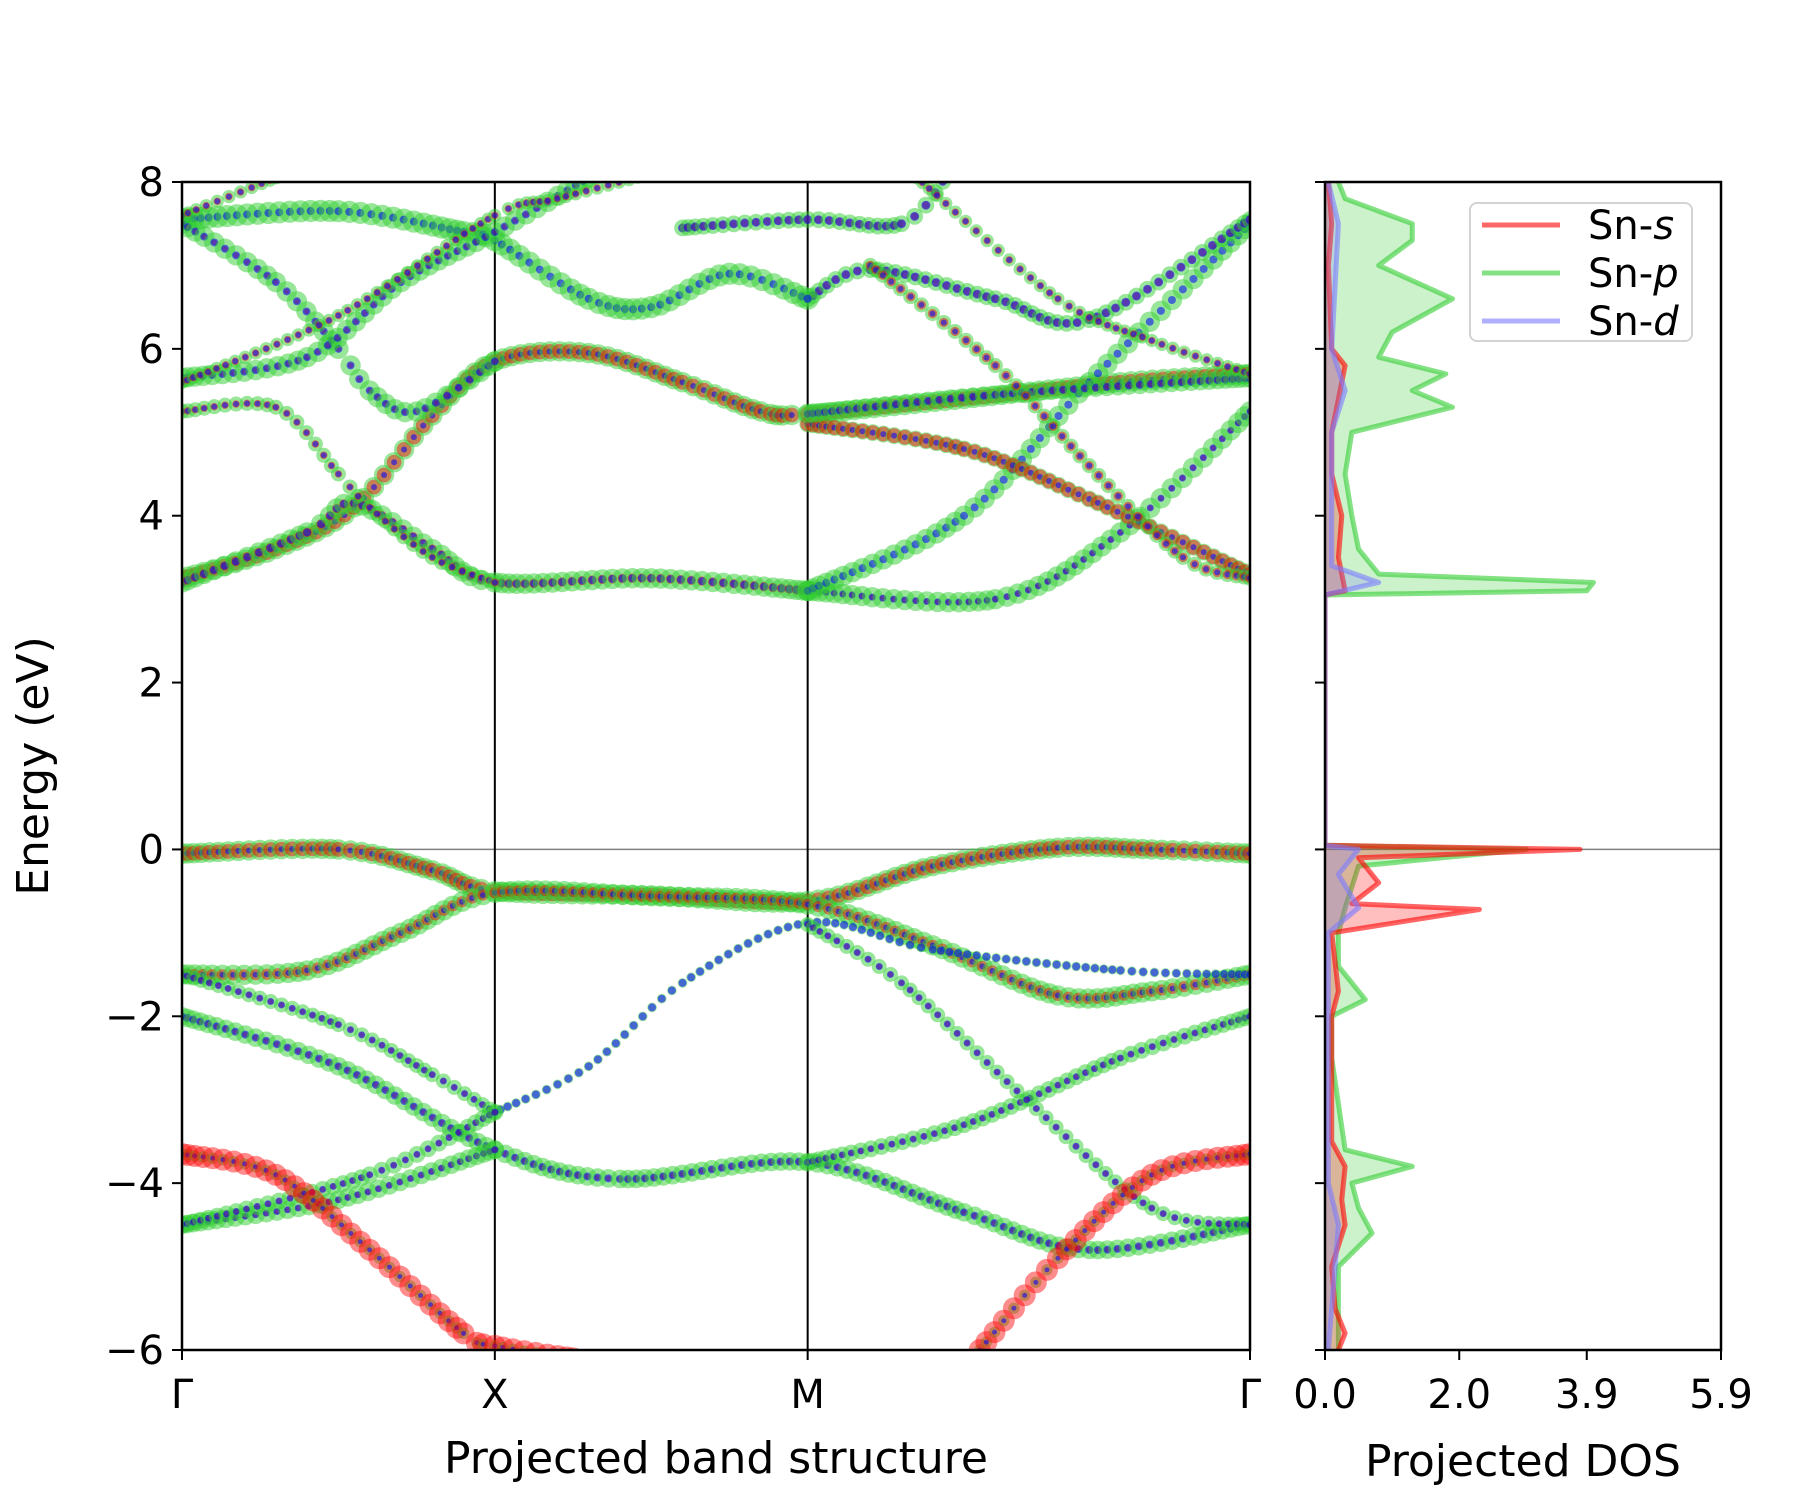 This screenshot has width=1800, height=1500. What do you see at coordinates (1631, 226) in the screenshot?
I see `legend-label: Sn-s` at bounding box center [1631, 226].